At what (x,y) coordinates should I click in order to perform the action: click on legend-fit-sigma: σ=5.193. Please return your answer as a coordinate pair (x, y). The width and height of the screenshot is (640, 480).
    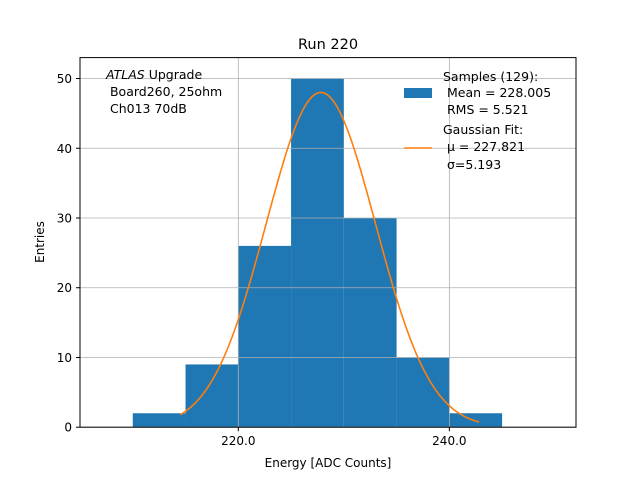
    Looking at the image, I should click on (472, 164).